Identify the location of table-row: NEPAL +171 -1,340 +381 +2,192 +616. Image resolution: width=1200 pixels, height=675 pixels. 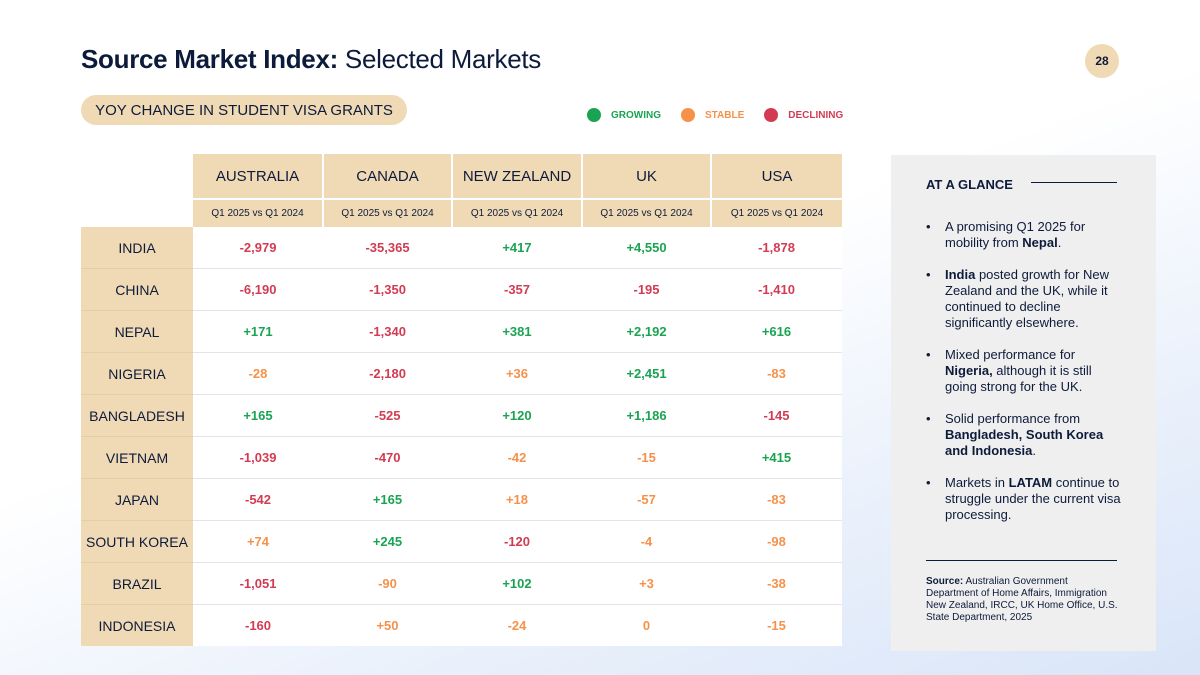
(461, 331).